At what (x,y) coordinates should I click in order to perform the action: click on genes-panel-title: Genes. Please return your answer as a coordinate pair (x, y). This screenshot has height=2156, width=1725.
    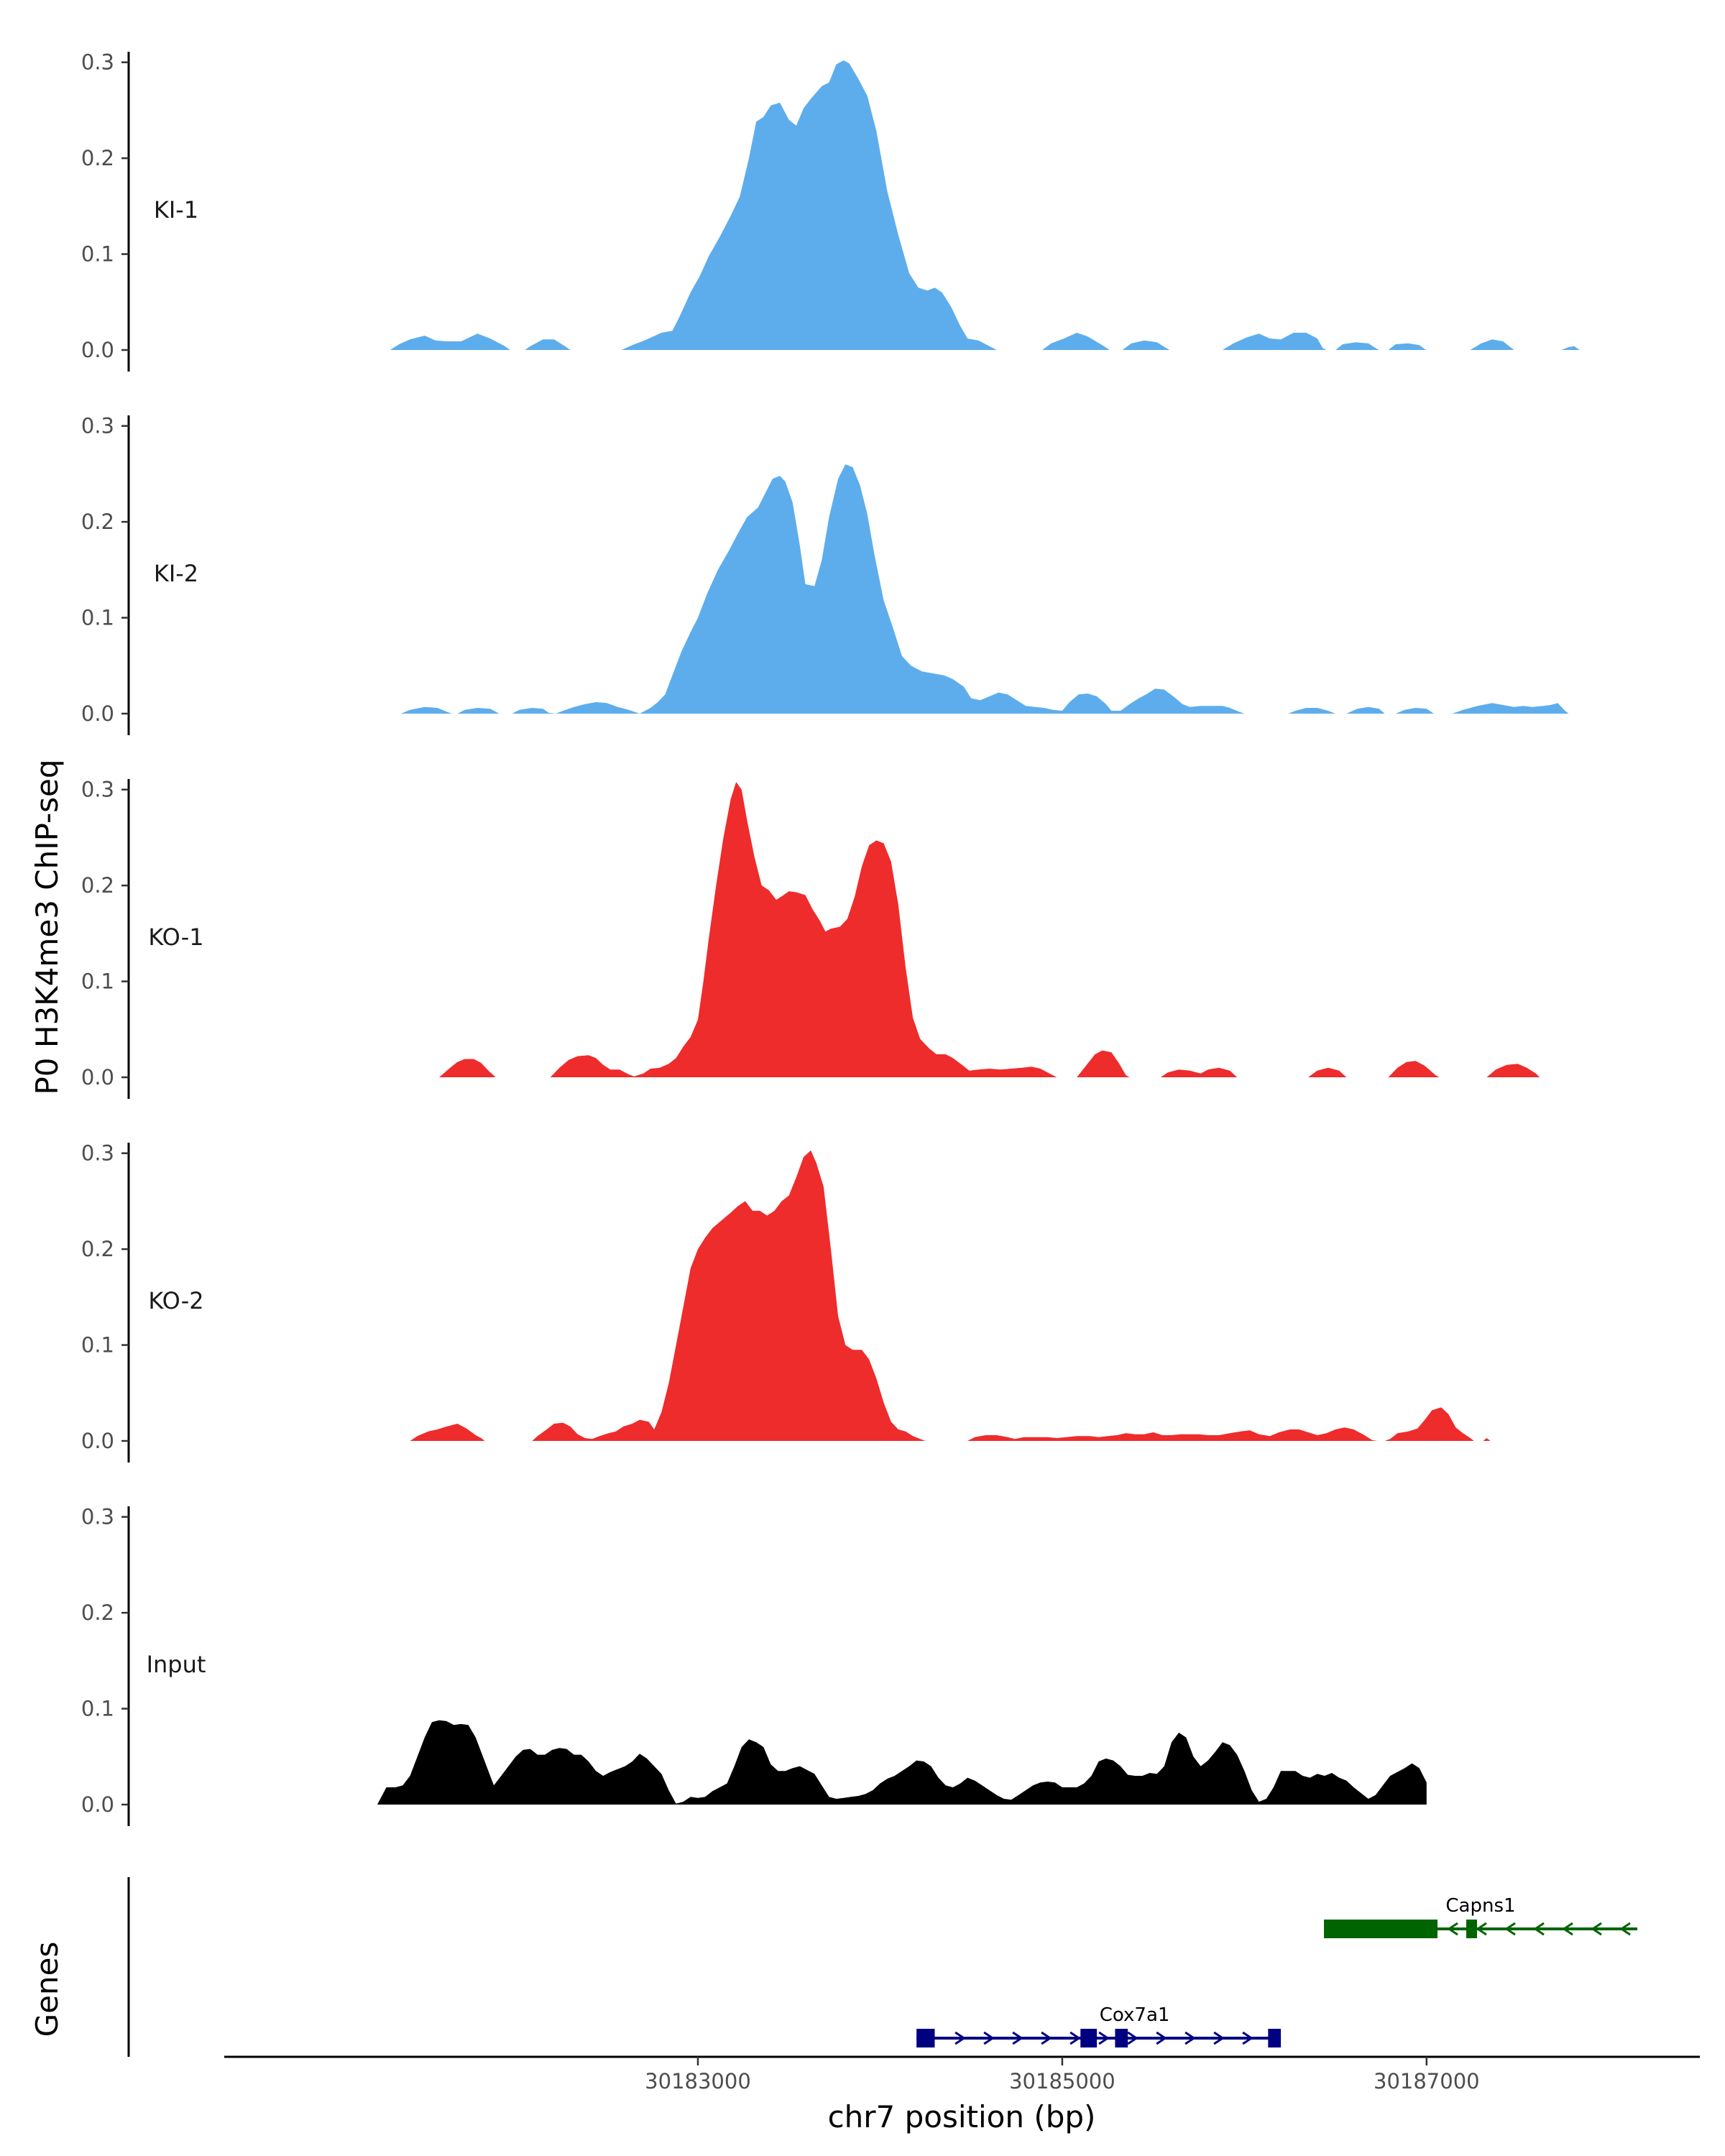
    Looking at the image, I should click on (47, 1990).